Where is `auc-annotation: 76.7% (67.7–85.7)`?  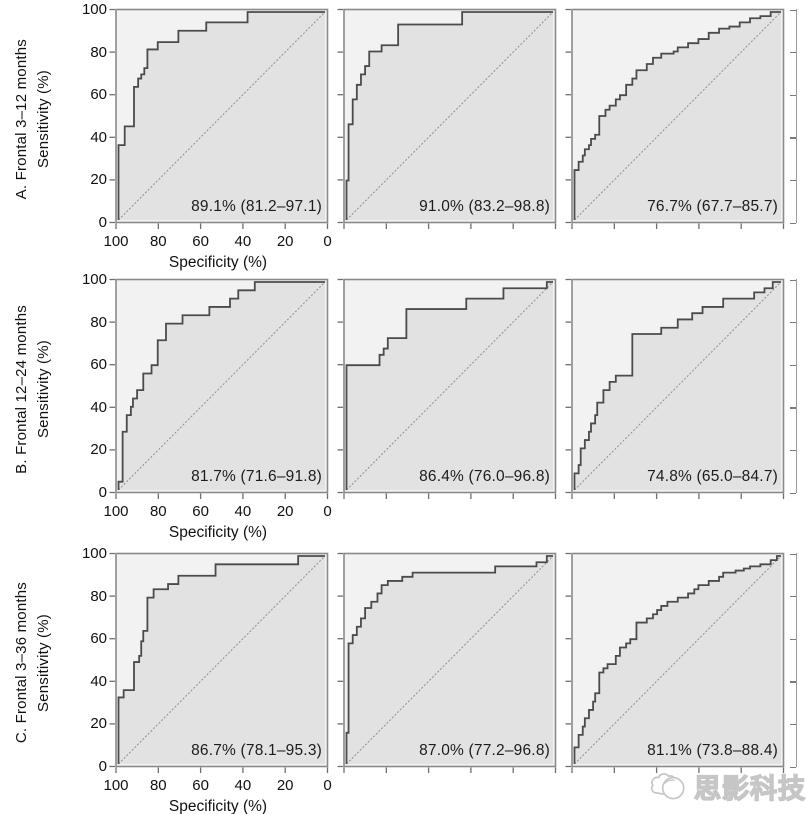 auc-annotation: 76.7% (67.7–85.7) is located at coordinates (712, 206).